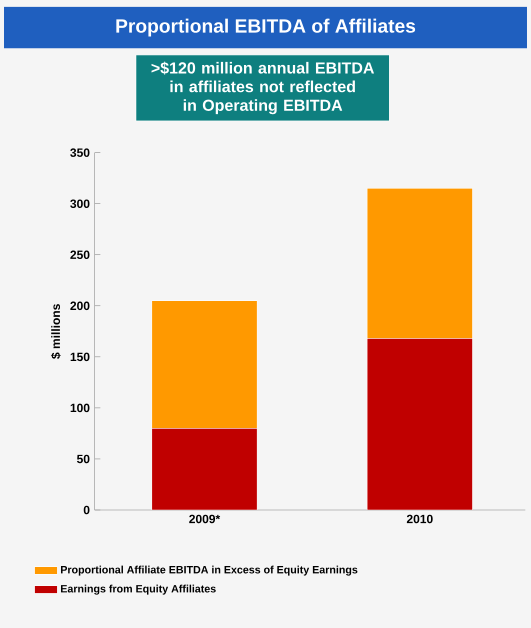 This screenshot has height=628, width=531. I want to click on y-tick-label: 200, so click(80, 306).